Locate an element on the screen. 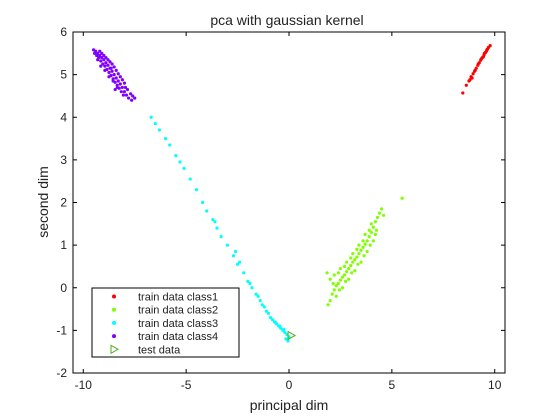 The width and height of the screenshot is (560, 420). legend-label: train data class2 is located at coordinates (178, 311).